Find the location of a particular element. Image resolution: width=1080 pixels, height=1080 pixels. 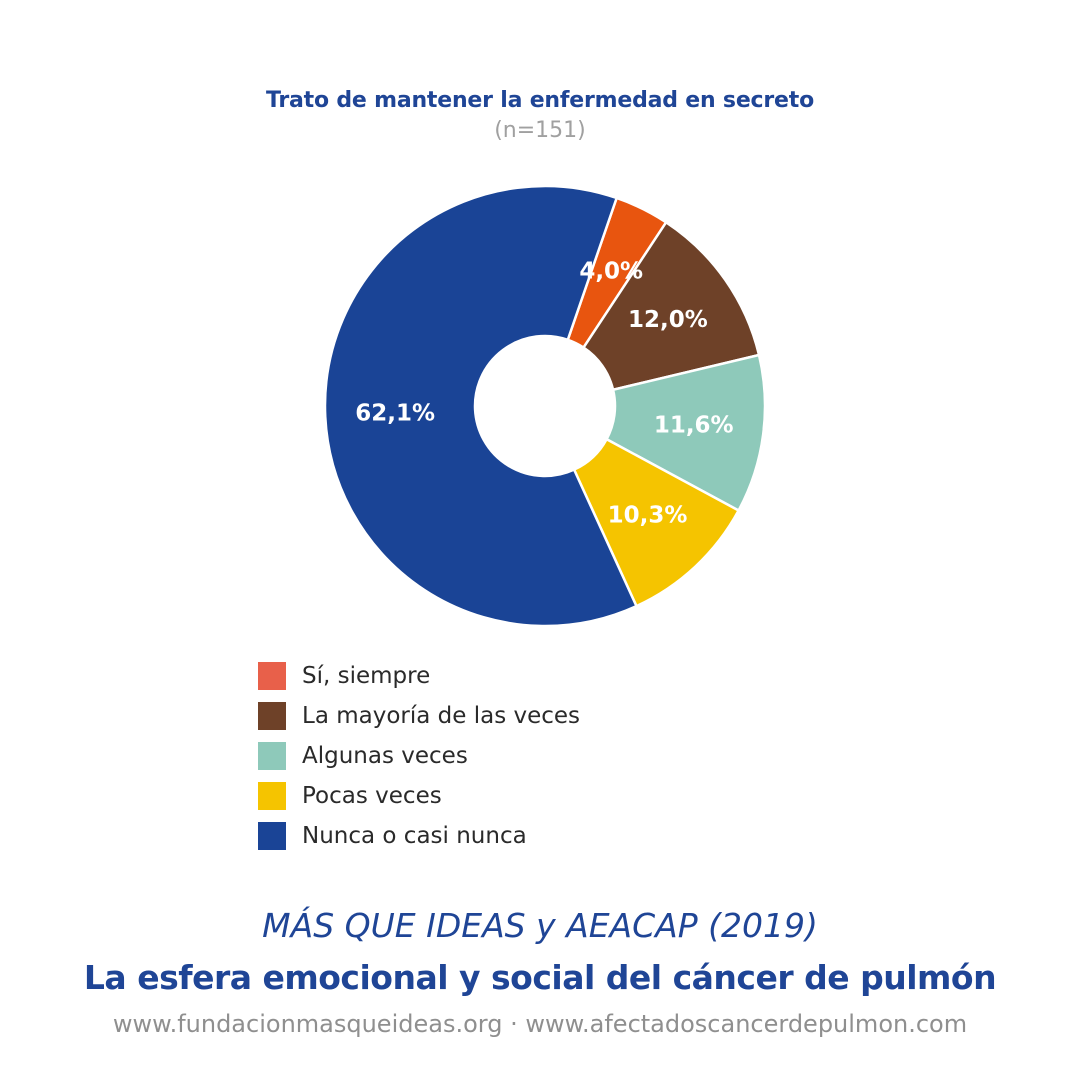

legend-item-algunas-veces: Algunas veces is located at coordinates (419, 756).